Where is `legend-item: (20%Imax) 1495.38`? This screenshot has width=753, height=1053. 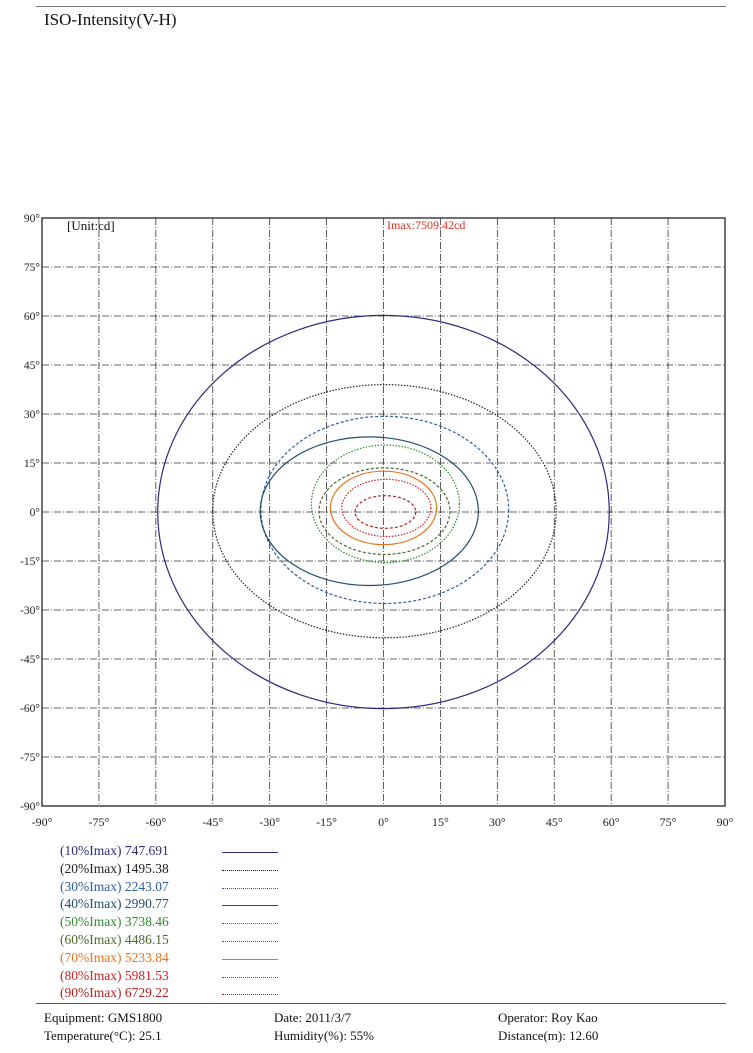
legend-item: (20%Imax) 1495.38 is located at coordinates (180, 870).